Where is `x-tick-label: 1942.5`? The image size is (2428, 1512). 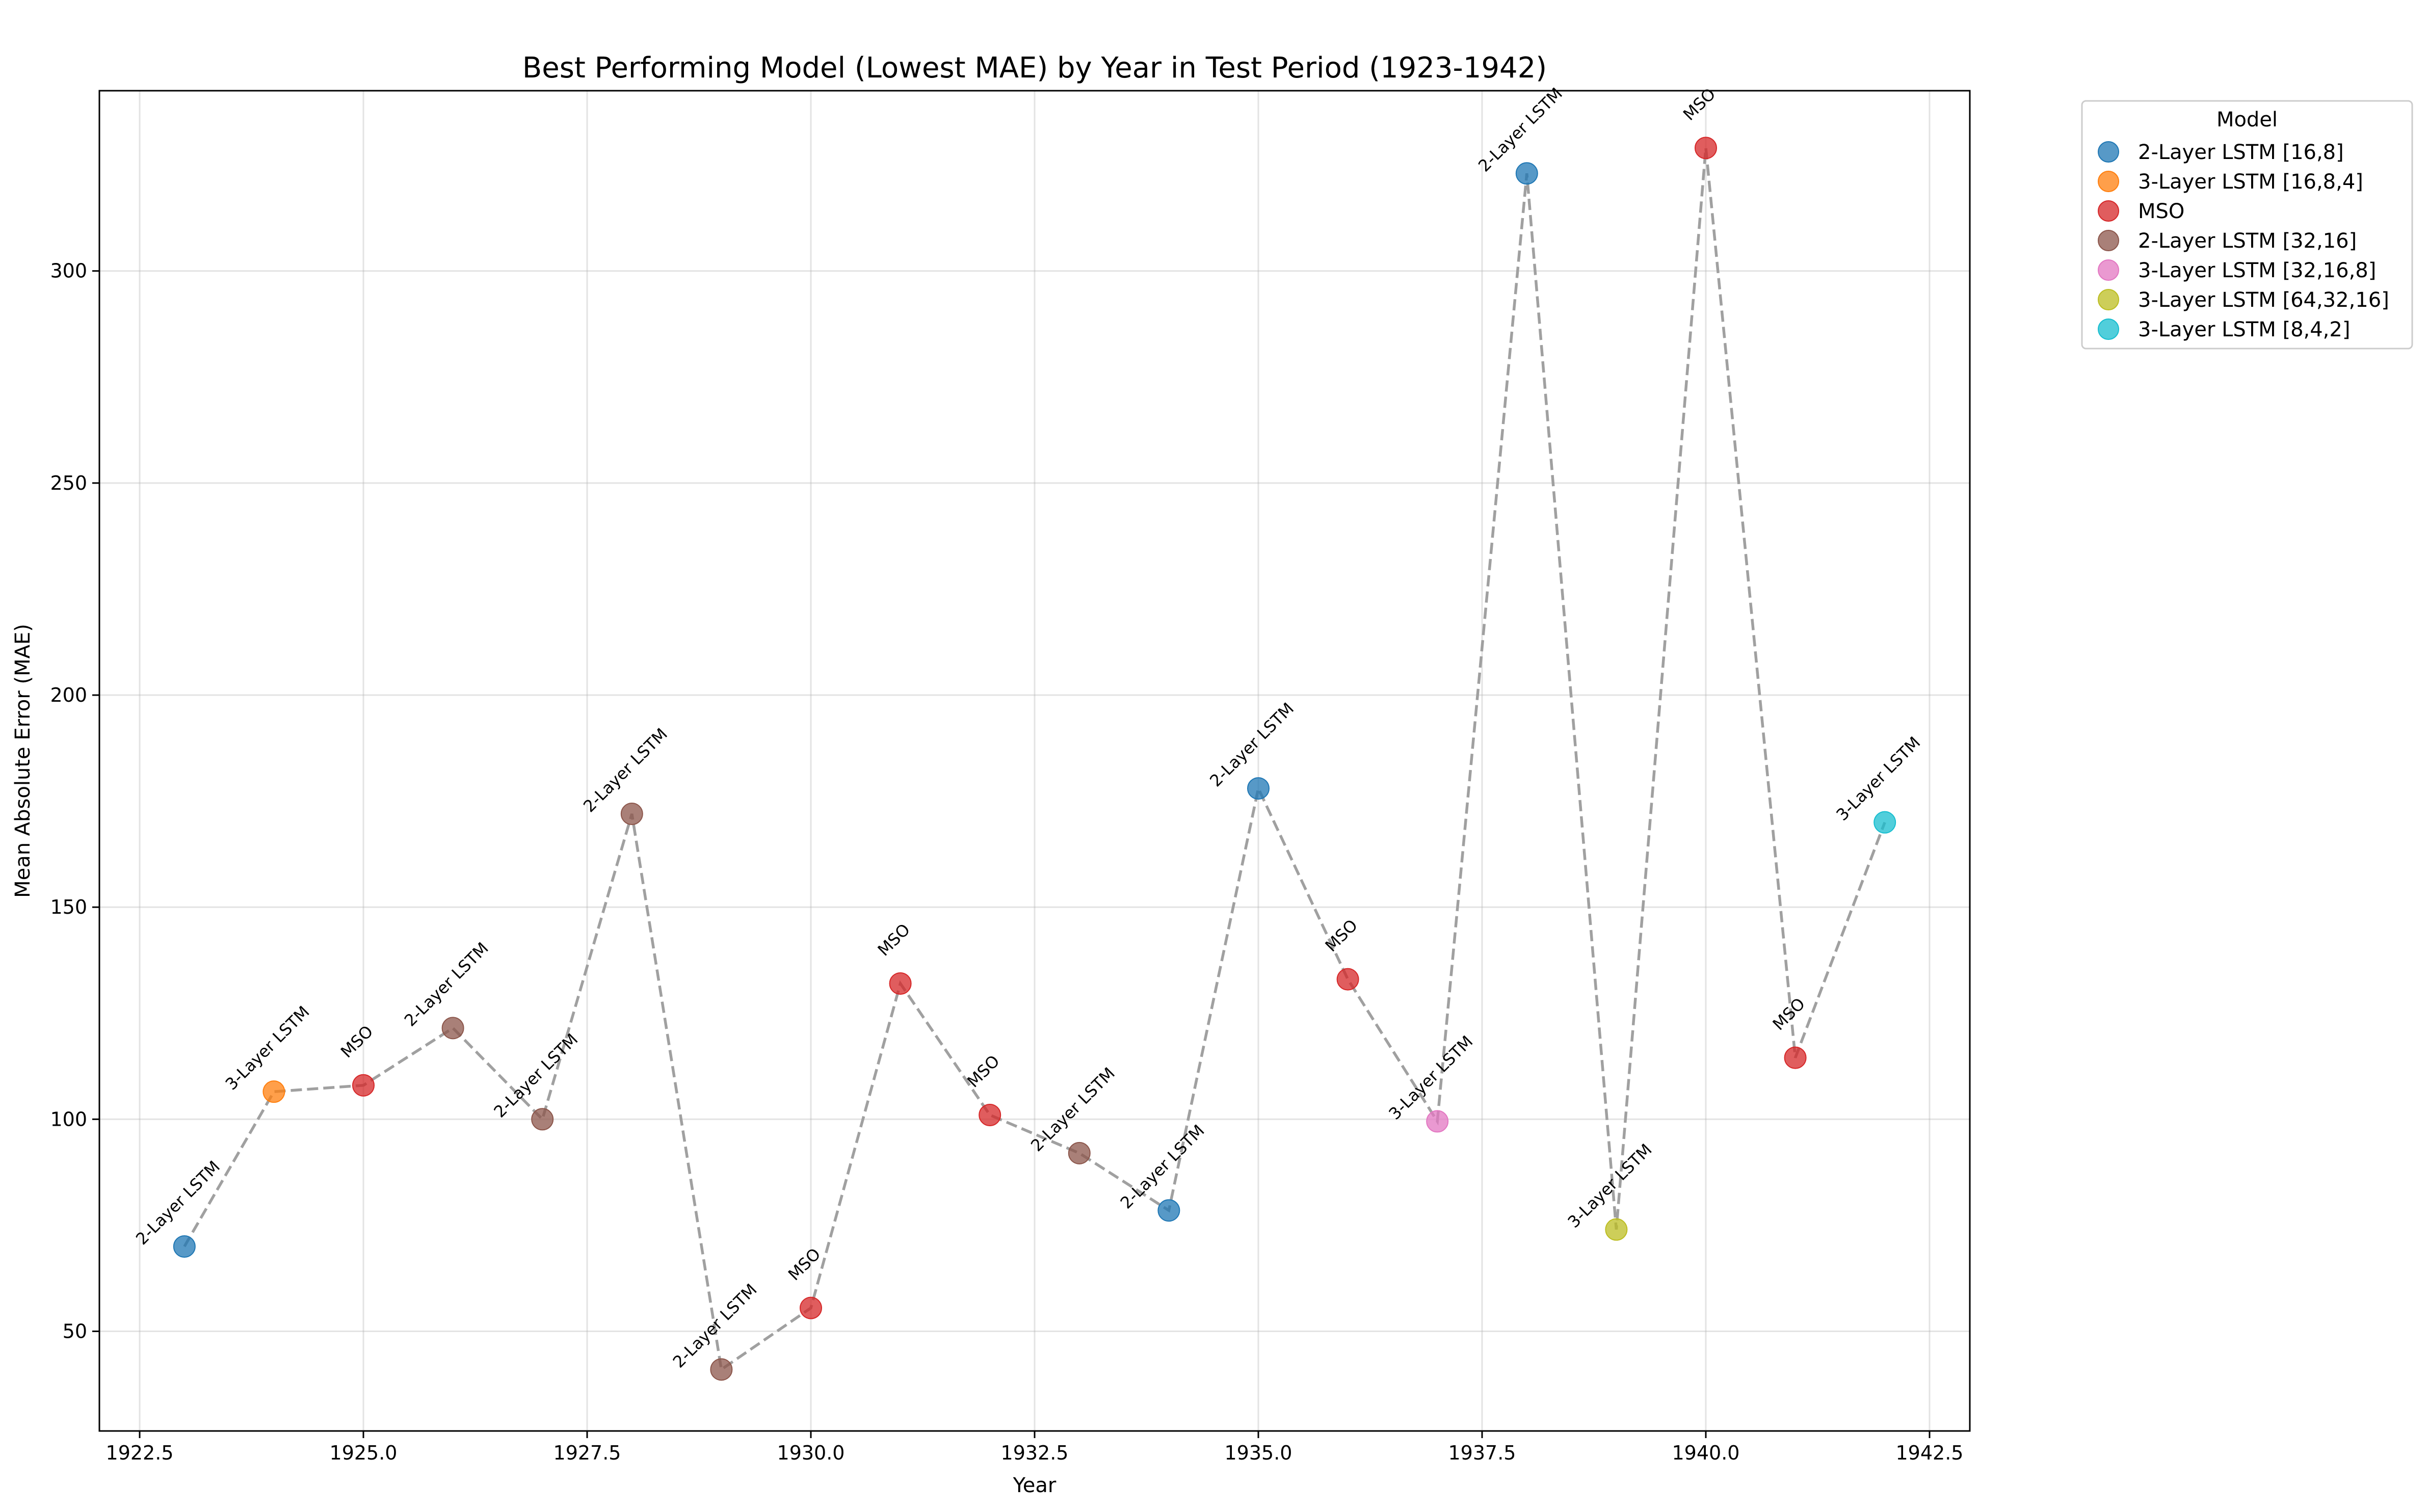
x-tick-label: 1942.5 is located at coordinates (1929, 1453).